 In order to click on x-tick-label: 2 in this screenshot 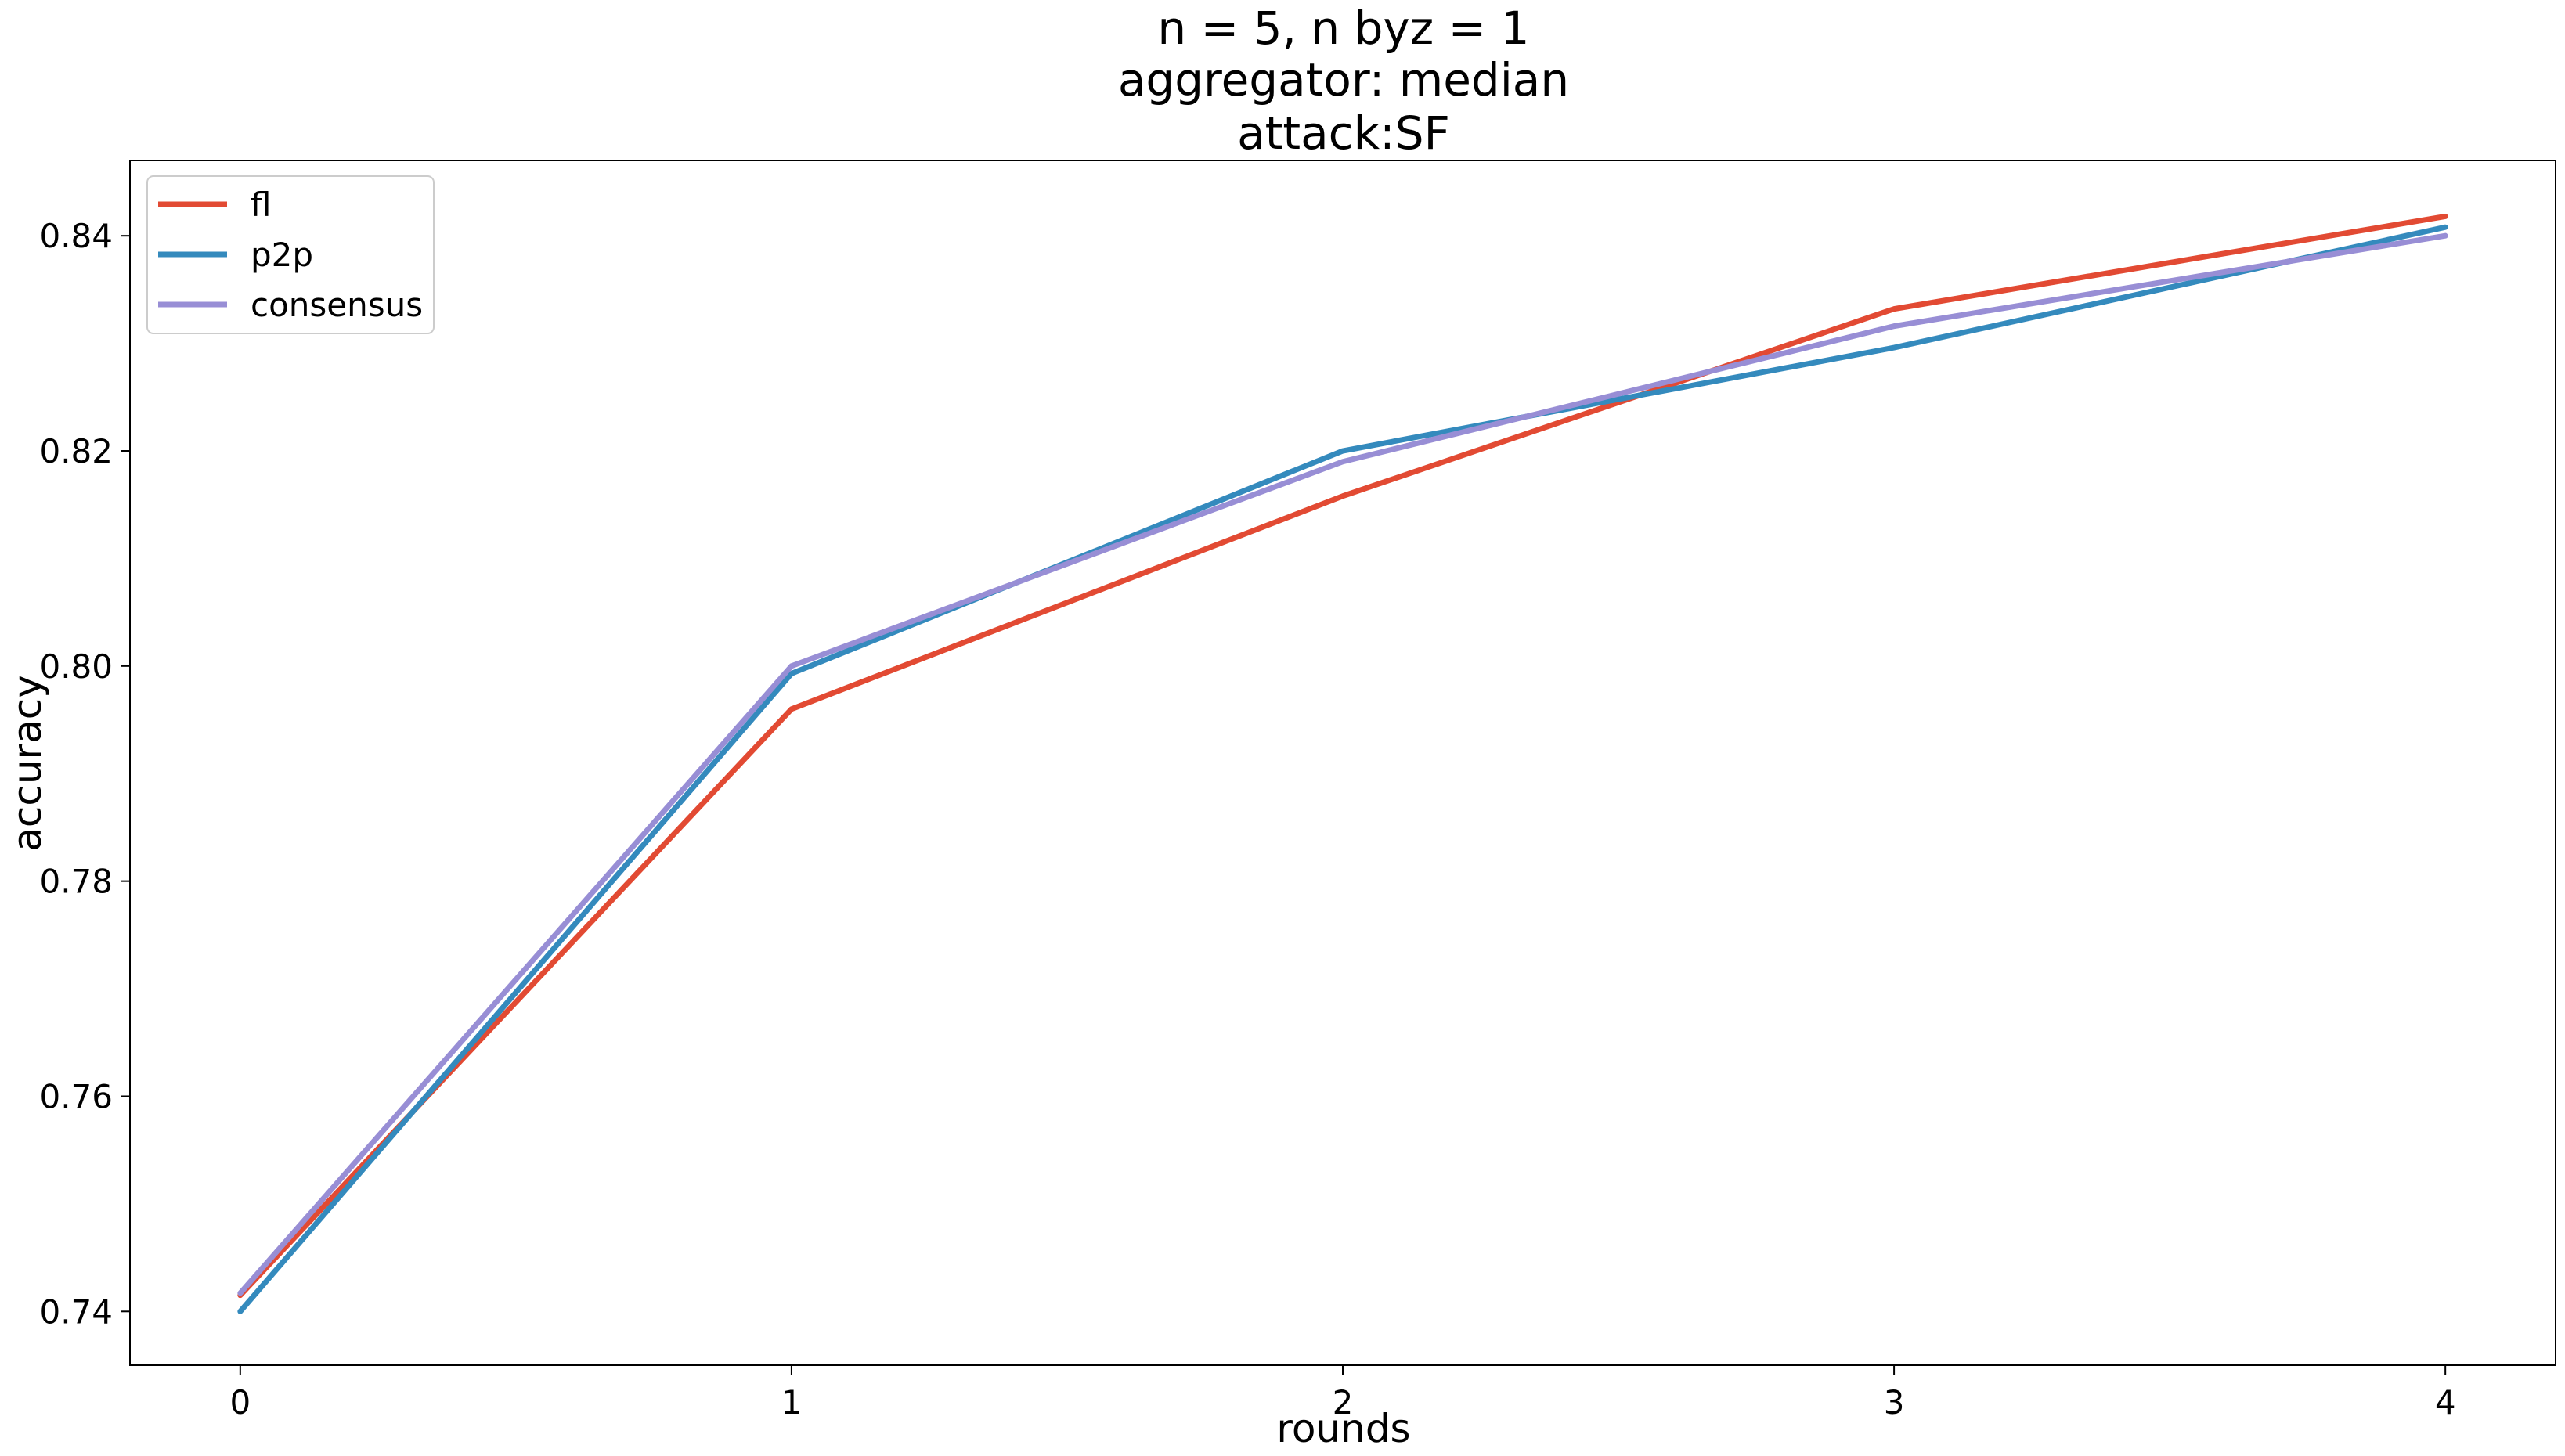, I will do `click(1343, 1402)`.